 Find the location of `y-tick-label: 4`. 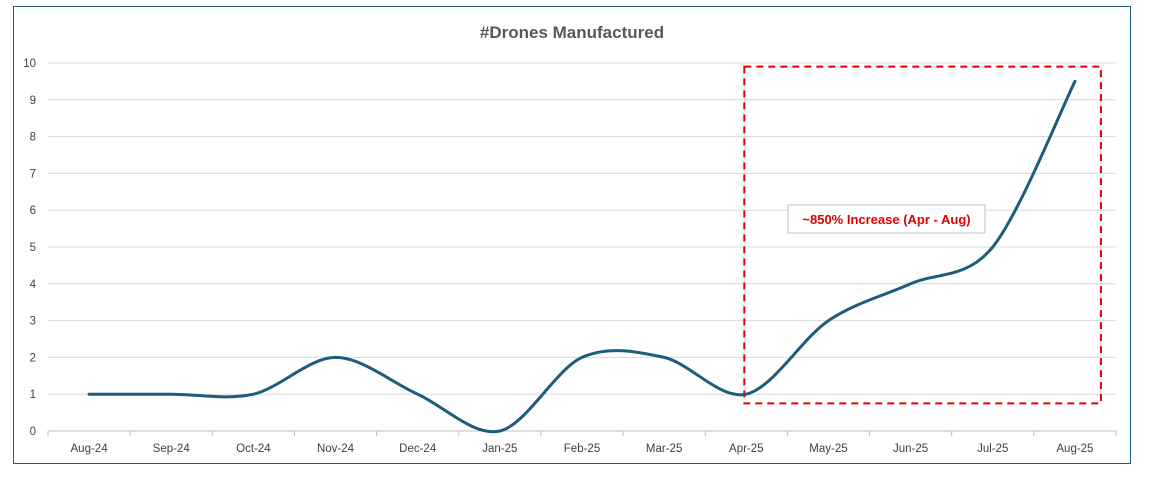

y-tick-label: 4 is located at coordinates (33, 285).